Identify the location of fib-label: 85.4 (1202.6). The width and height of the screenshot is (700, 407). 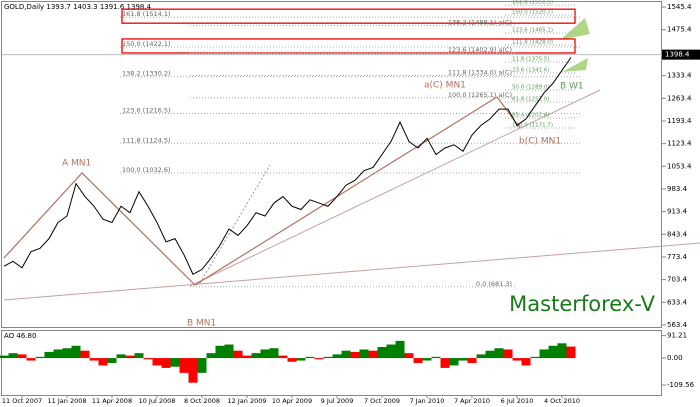
(531, 116).